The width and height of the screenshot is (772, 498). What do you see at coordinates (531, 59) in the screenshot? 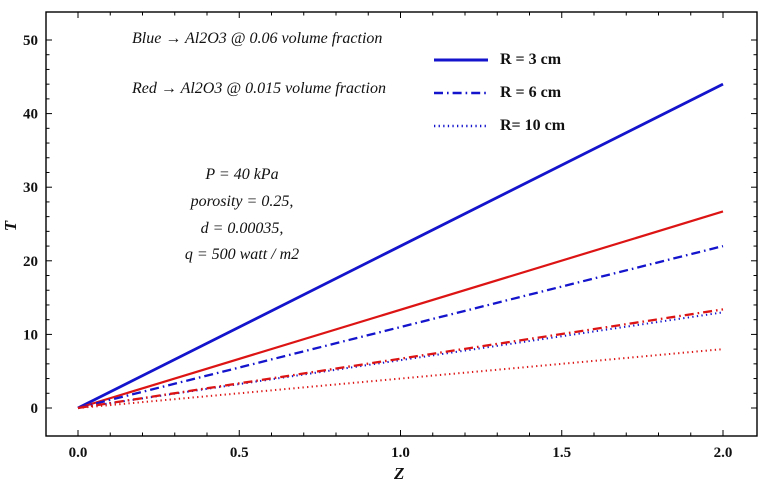
I see `legend-label-r3: R = 3 cm` at bounding box center [531, 59].